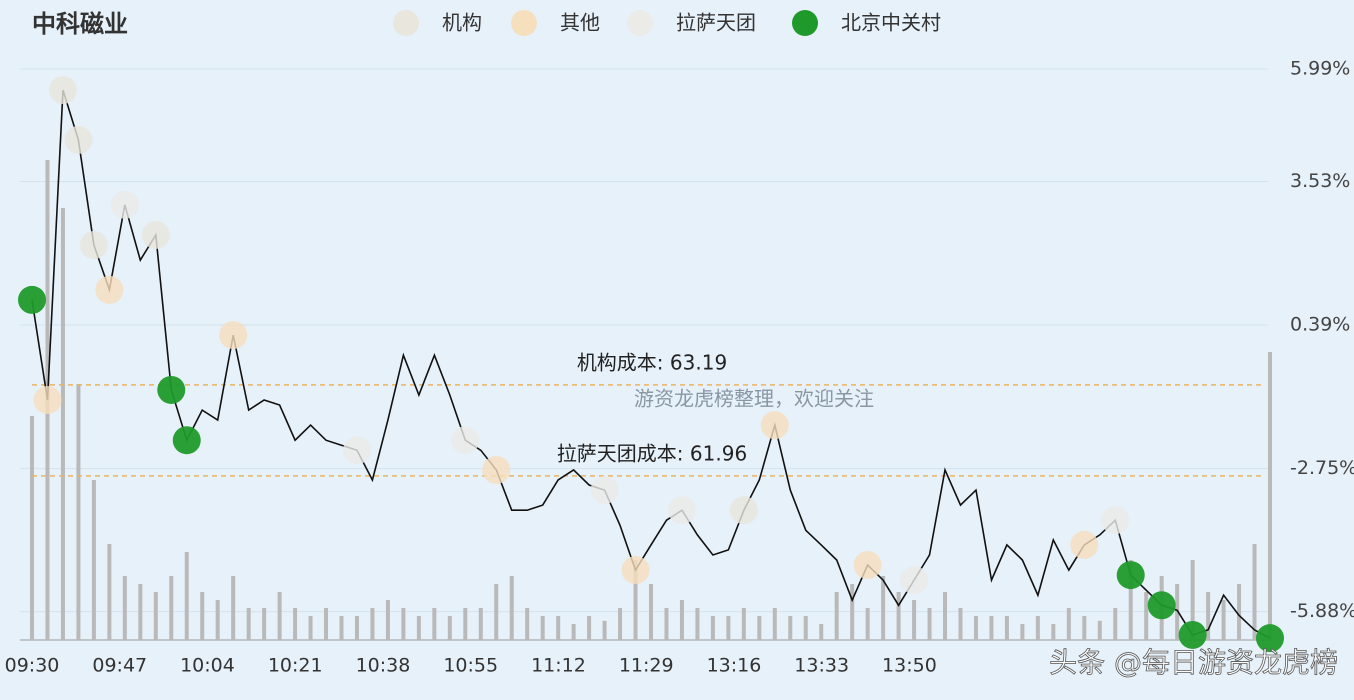 This screenshot has height=700, width=1354. What do you see at coordinates (891, 23) in the screenshot?
I see `legend-label: 北京中关村` at bounding box center [891, 23].